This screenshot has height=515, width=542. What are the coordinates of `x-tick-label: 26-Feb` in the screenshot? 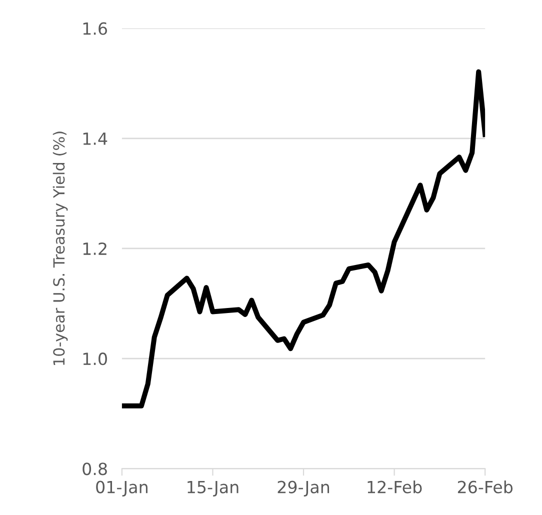 It's located at (485, 487).